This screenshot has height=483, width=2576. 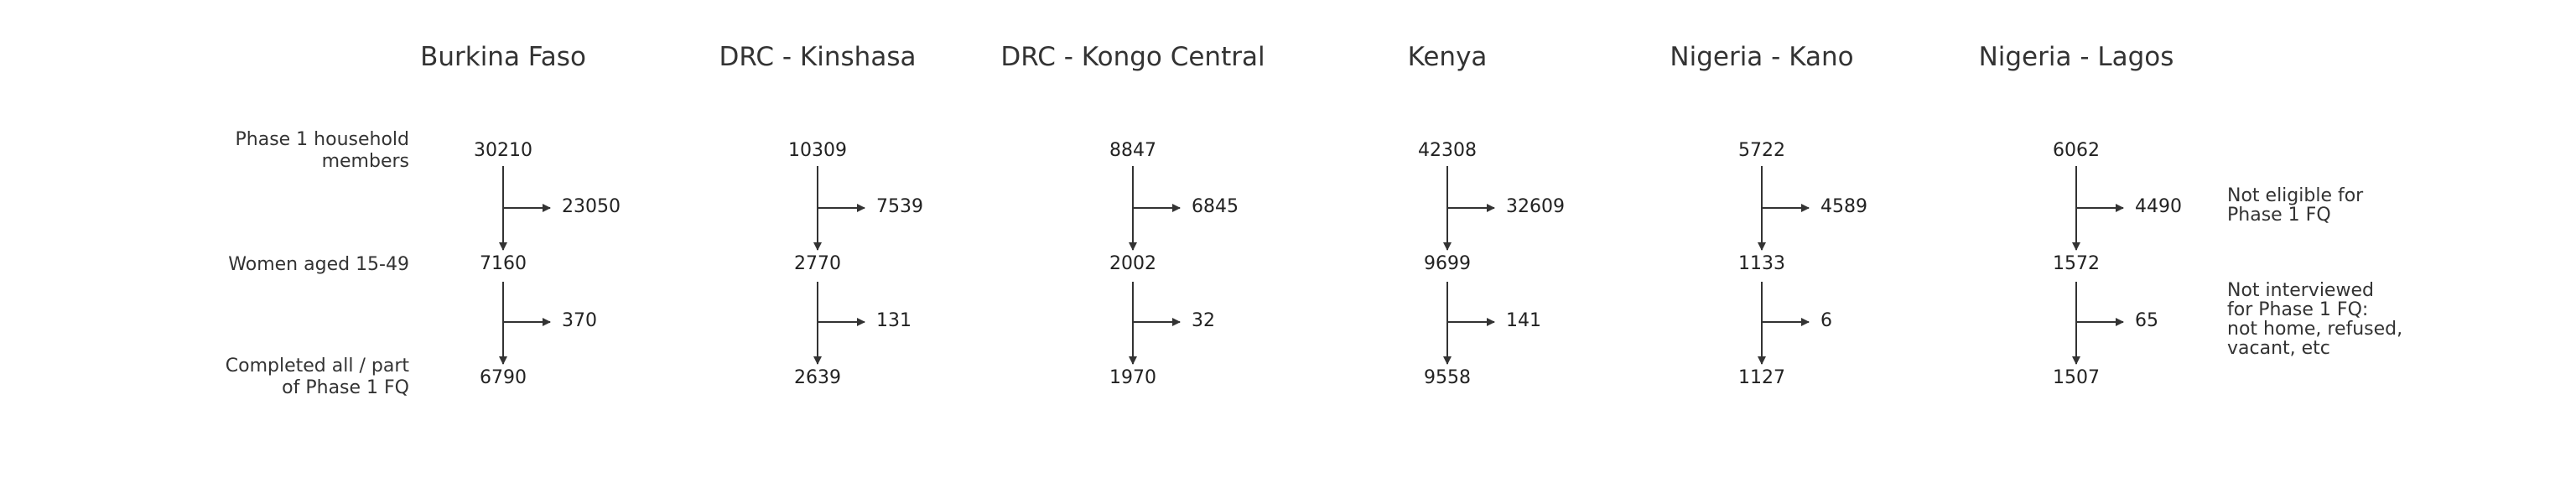 What do you see at coordinates (2076, 150) in the screenshot?
I see `household-members-value: 6062` at bounding box center [2076, 150].